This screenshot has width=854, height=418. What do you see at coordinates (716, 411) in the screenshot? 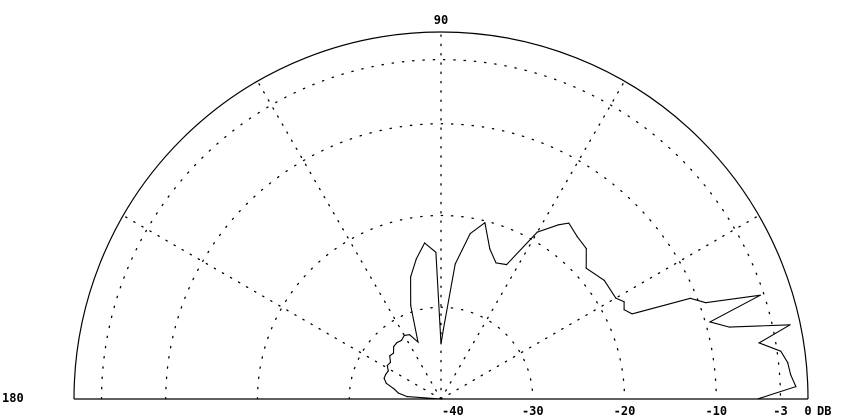
I see `db-tick-label: -10` at bounding box center [716, 411].